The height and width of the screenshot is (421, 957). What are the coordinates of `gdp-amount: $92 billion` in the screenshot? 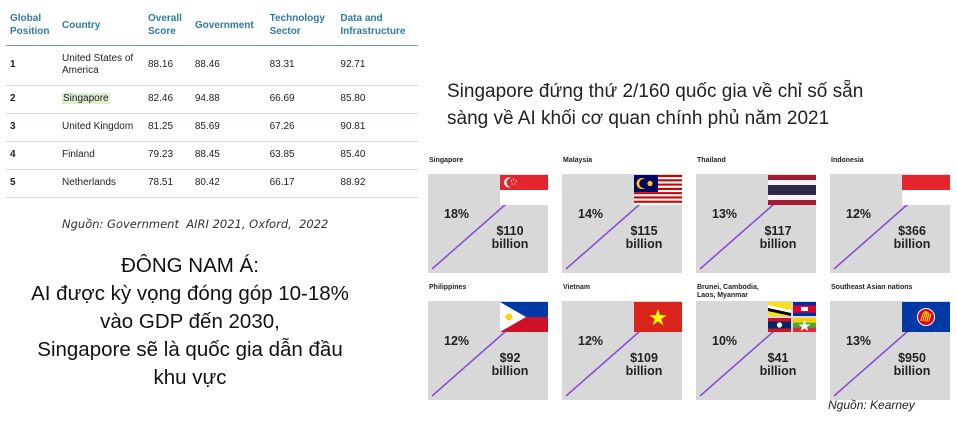 It's located at (510, 365).